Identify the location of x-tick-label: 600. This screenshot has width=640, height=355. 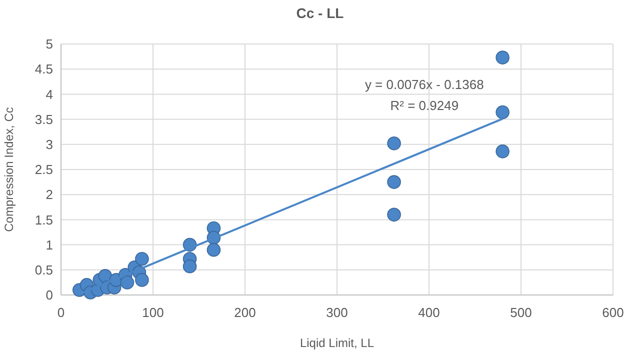
(613, 312).